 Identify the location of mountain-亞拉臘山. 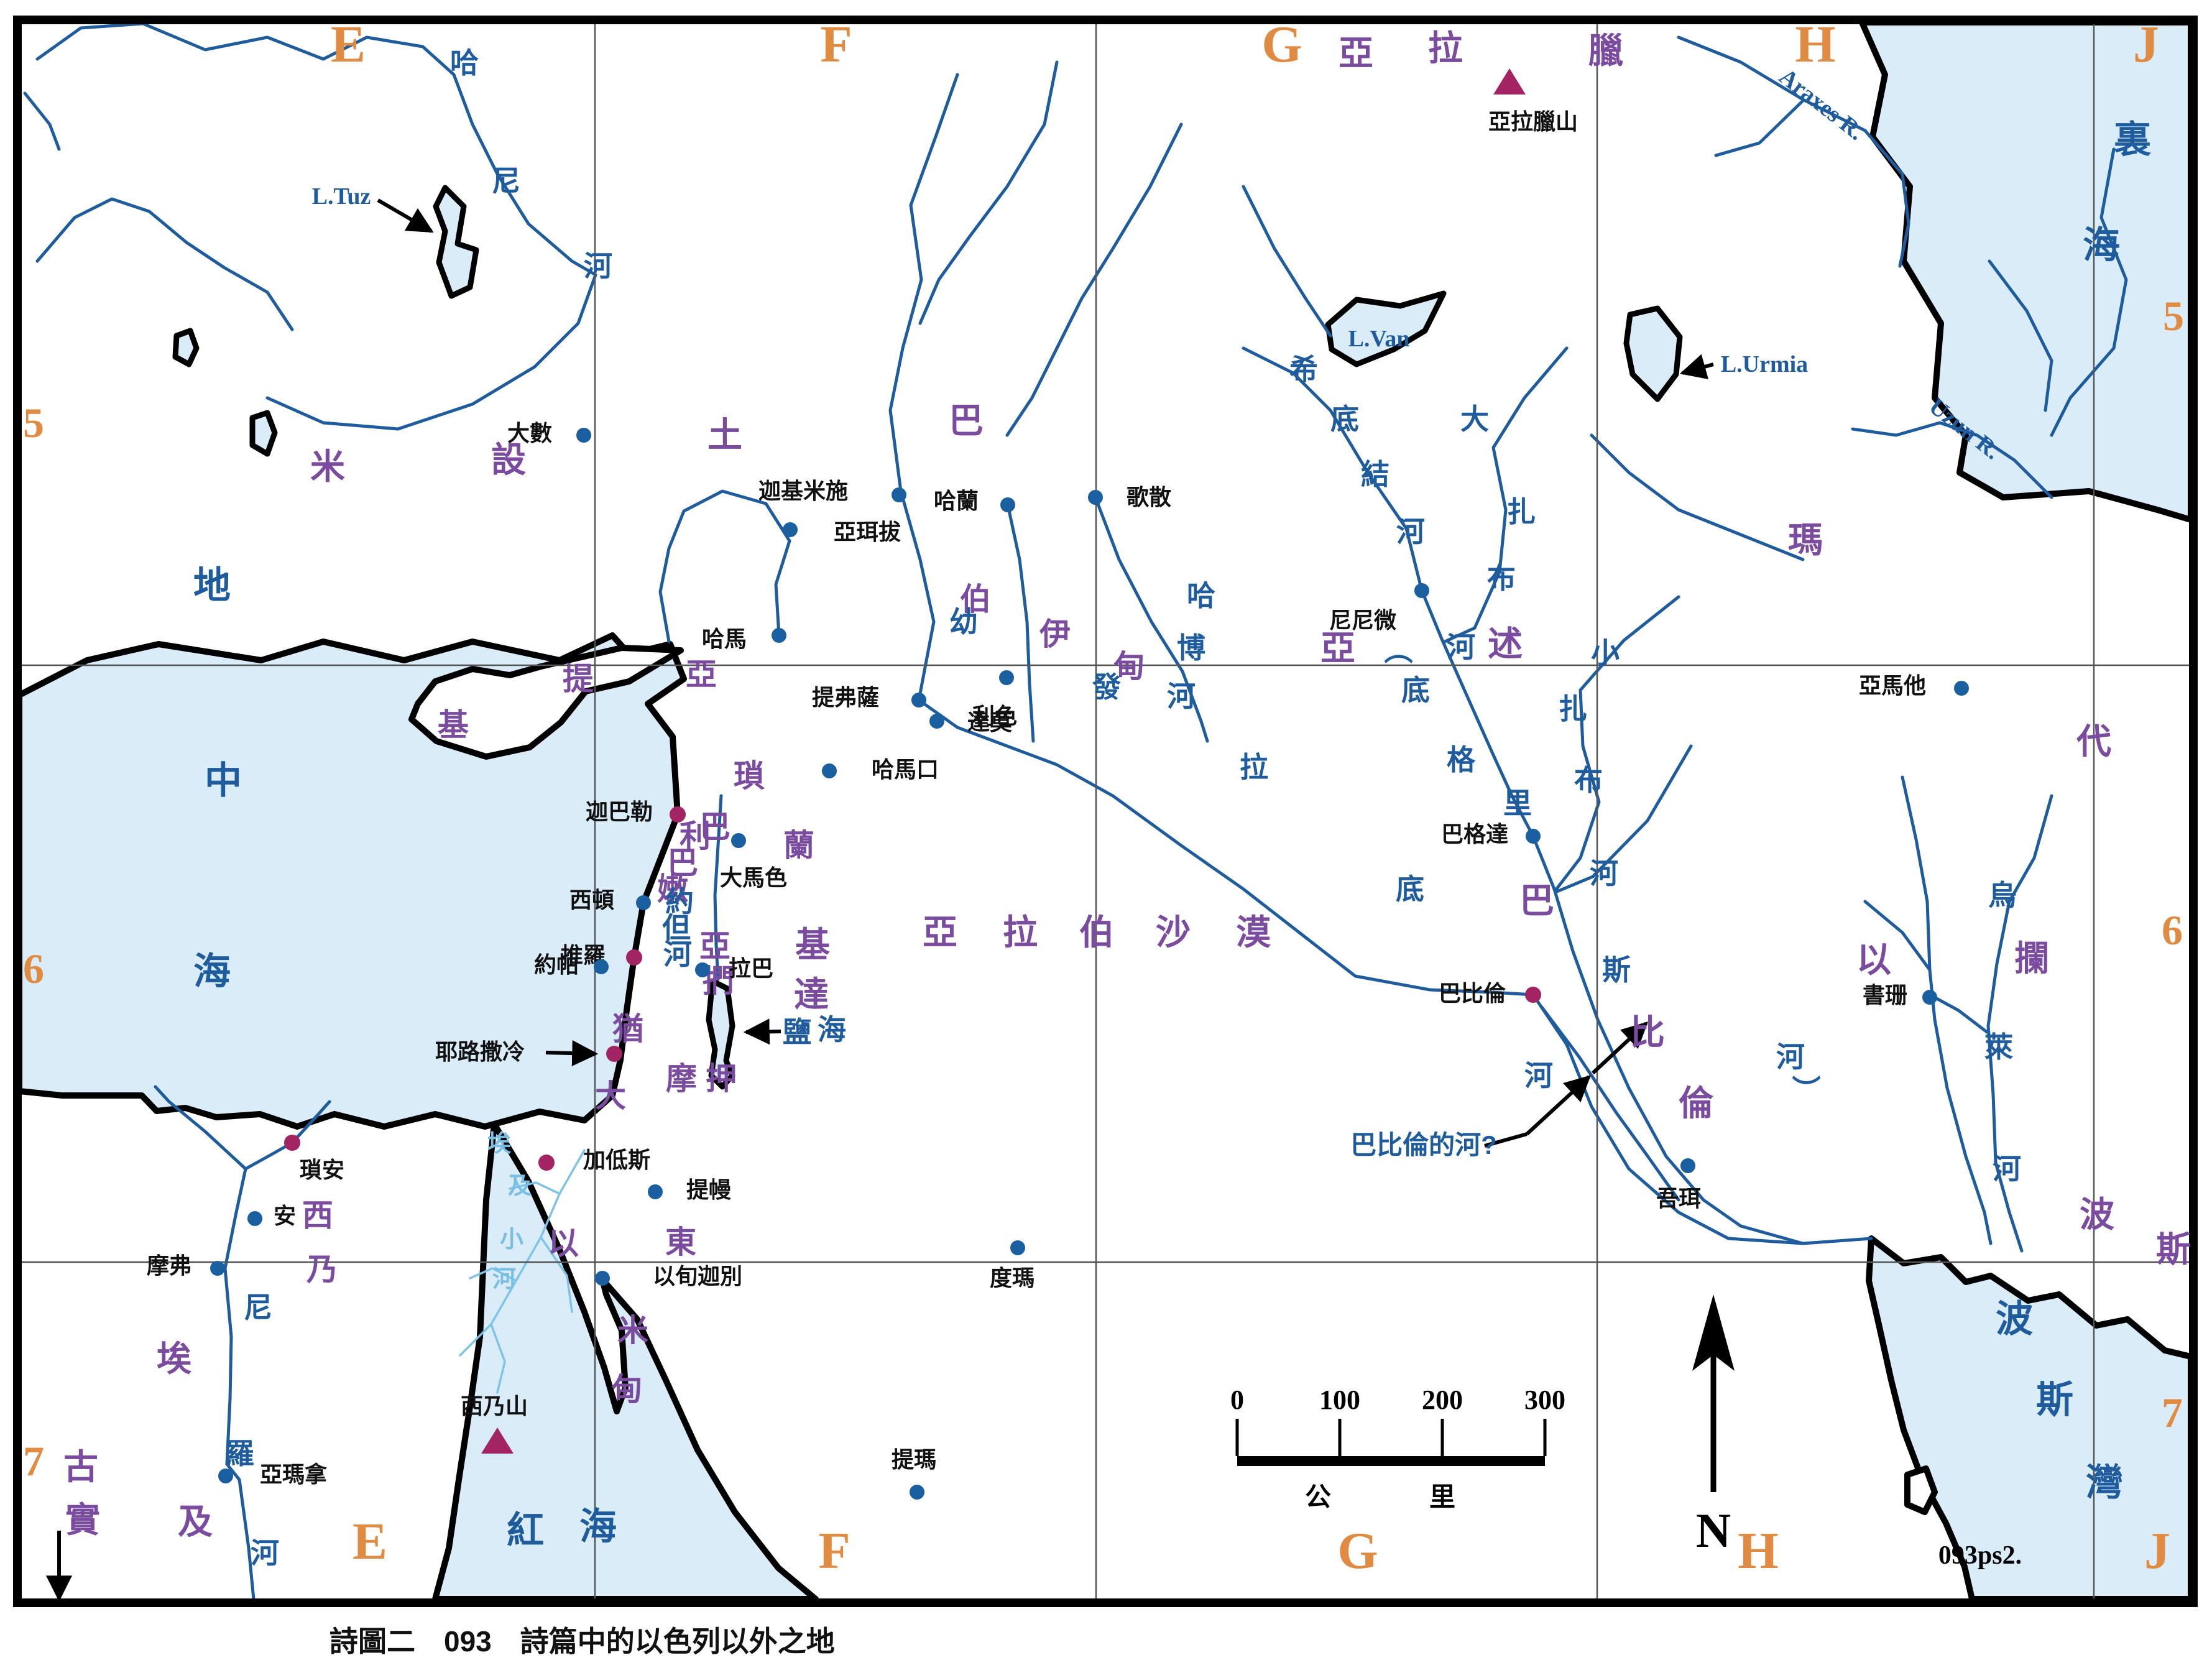
(1509, 81).